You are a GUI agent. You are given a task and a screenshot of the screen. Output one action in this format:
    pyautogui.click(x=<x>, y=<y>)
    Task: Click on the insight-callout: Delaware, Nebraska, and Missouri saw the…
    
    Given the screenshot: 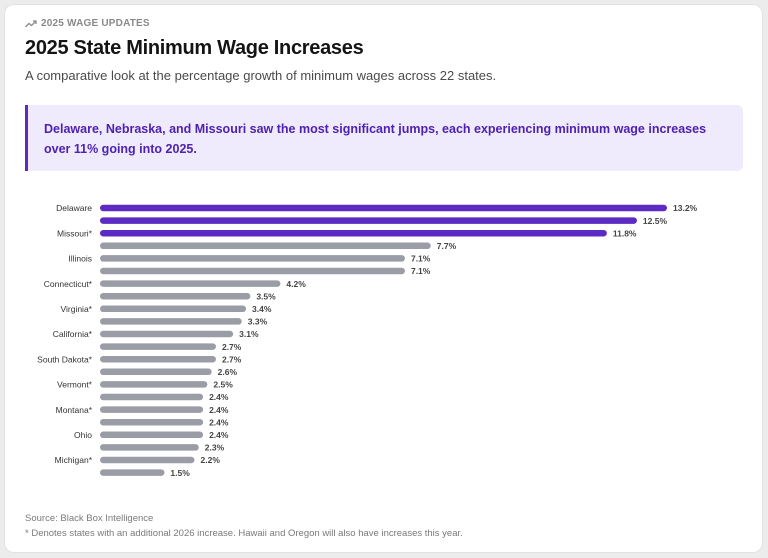 What is the action you would take?
    pyautogui.click(x=384, y=138)
    